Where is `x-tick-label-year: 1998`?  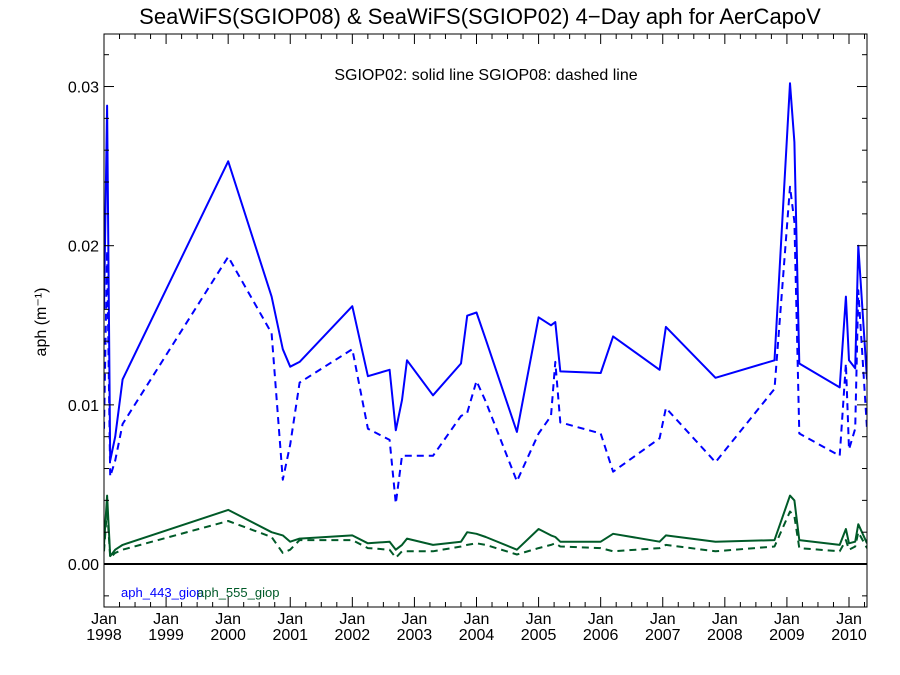
x-tick-label-year: 1998 is located at coordinates (104, 635).